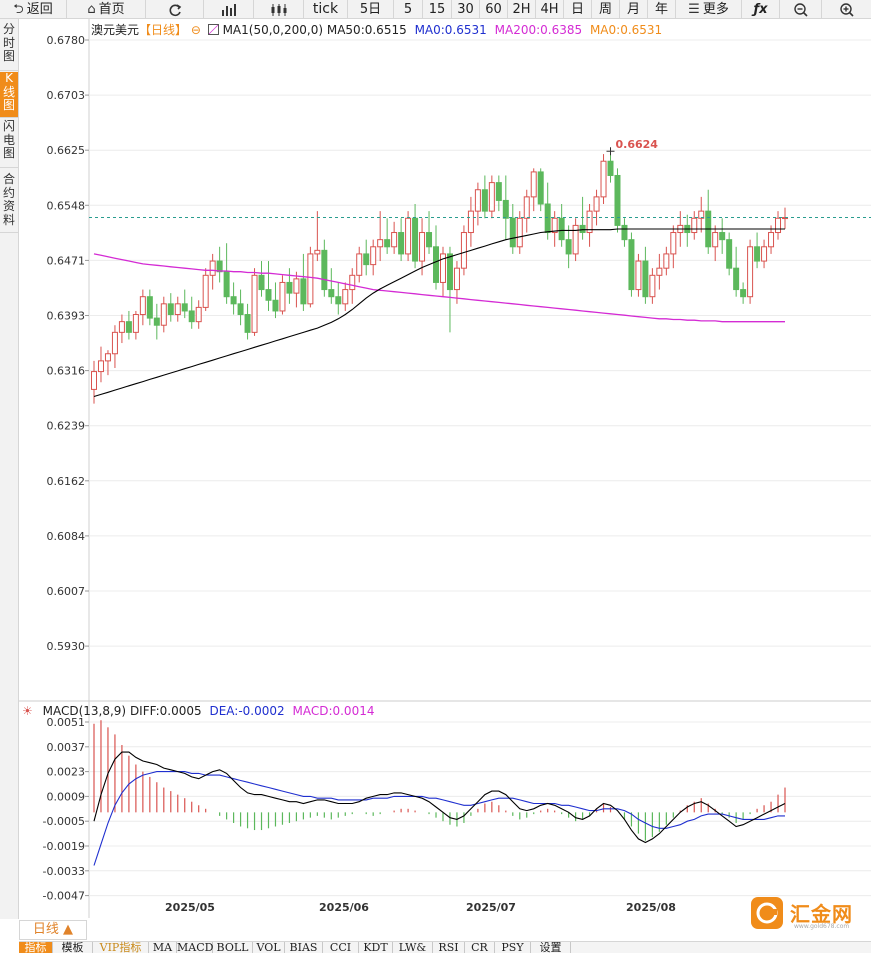 The image size is (871, 953). I want to click on home-button: ⌂ 首页, so click(106, 9).